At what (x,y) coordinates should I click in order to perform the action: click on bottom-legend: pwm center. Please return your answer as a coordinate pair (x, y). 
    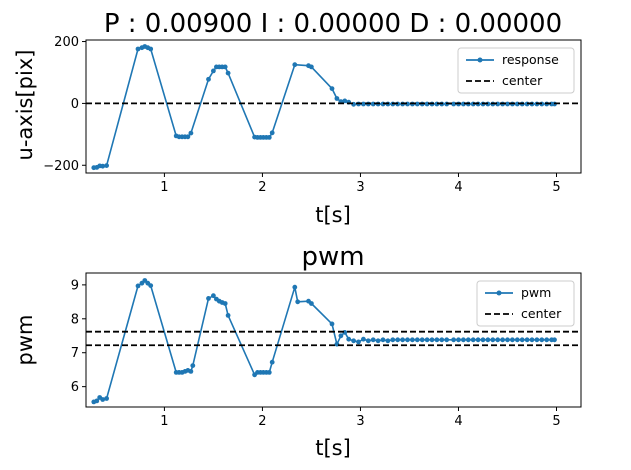
    Looking at the image, I should click on (525, 303).